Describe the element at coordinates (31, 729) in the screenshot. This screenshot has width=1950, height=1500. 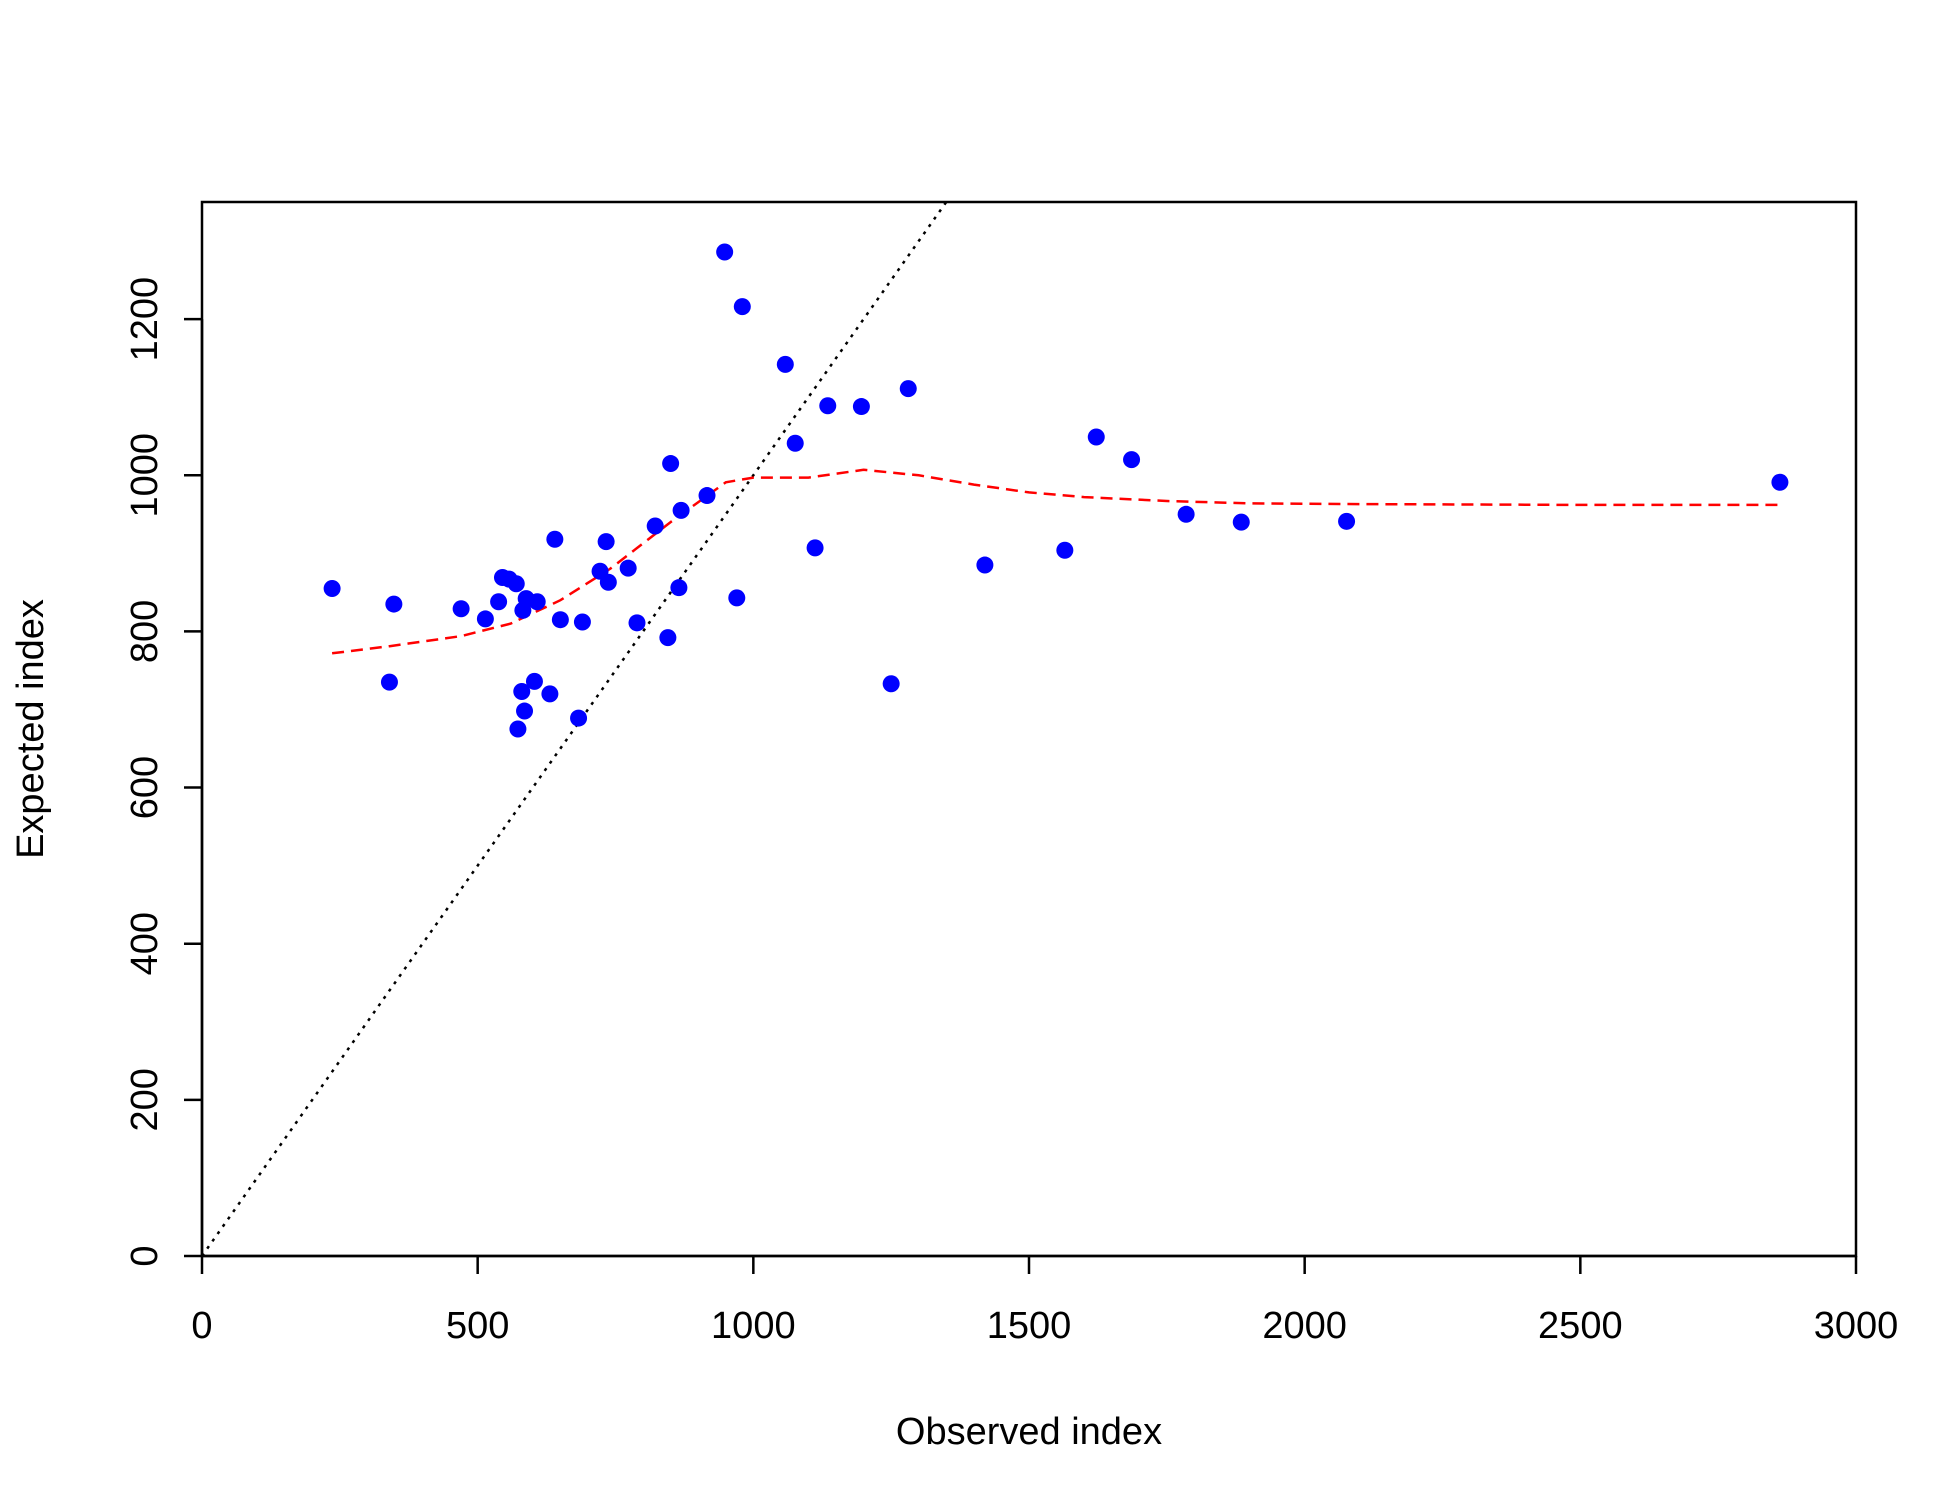
I see `y-axis-title: Expected index` at that location.